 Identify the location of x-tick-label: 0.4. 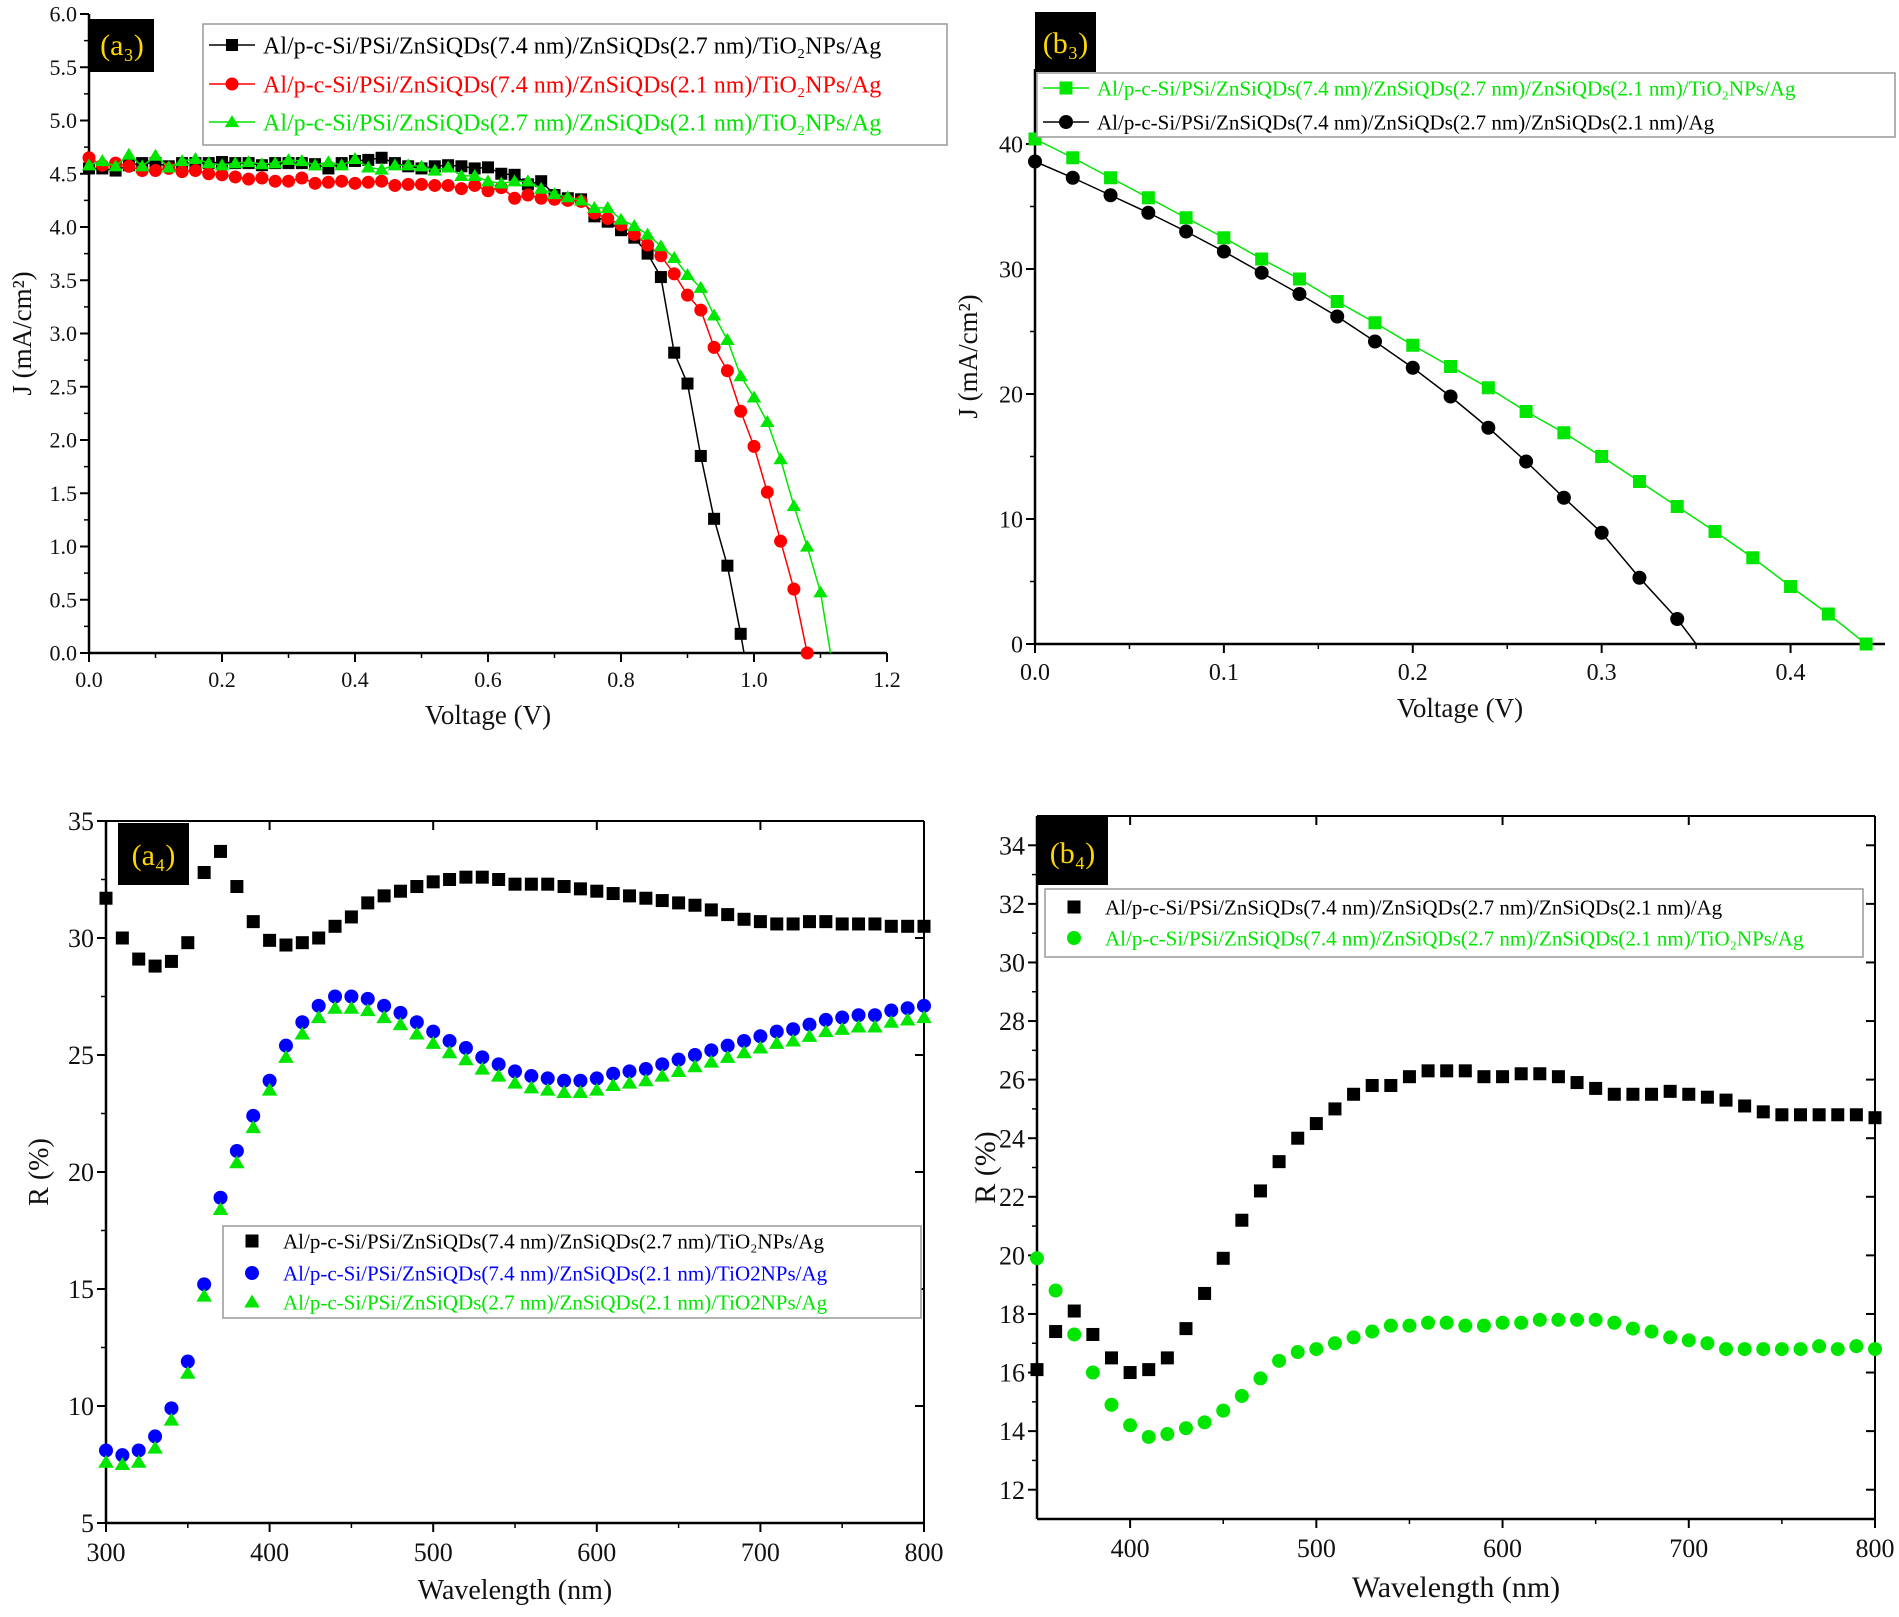
(355, 679).